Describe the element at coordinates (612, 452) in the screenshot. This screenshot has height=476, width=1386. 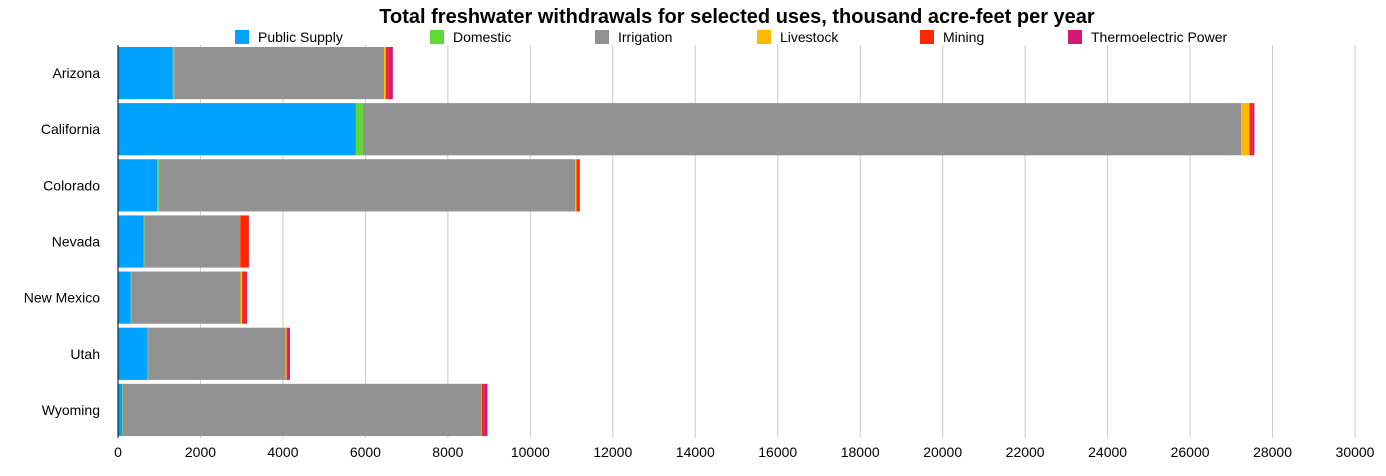
I see `x-tick-label: 12000` at that location.